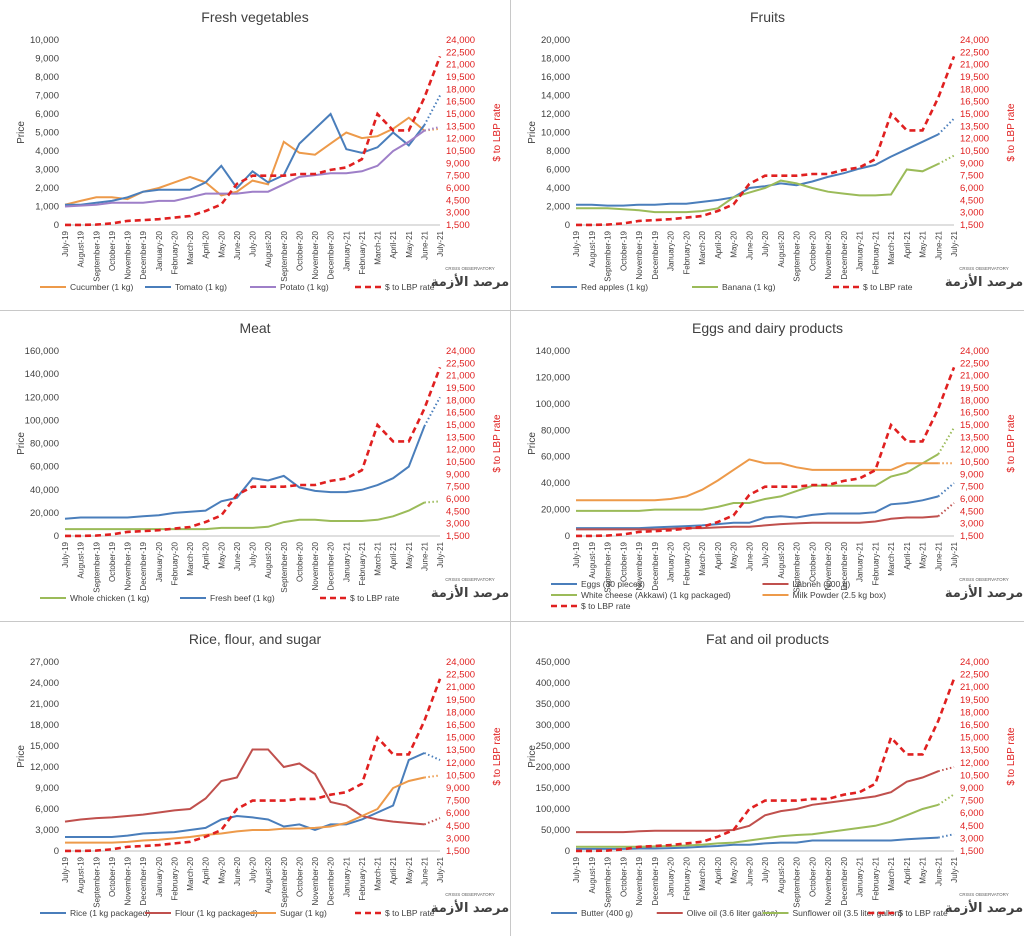  Describe the element at coordinates (458, 536) in the screenshot. I see `y2-tick-label: 1,500` at that location.